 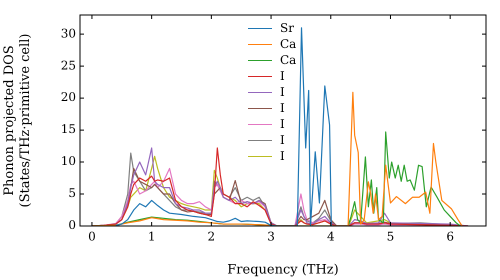 What do you see at coordinates (287, 28) in the screenshot?
I see `legend-label: Sr` at bounding box center [287, 28].